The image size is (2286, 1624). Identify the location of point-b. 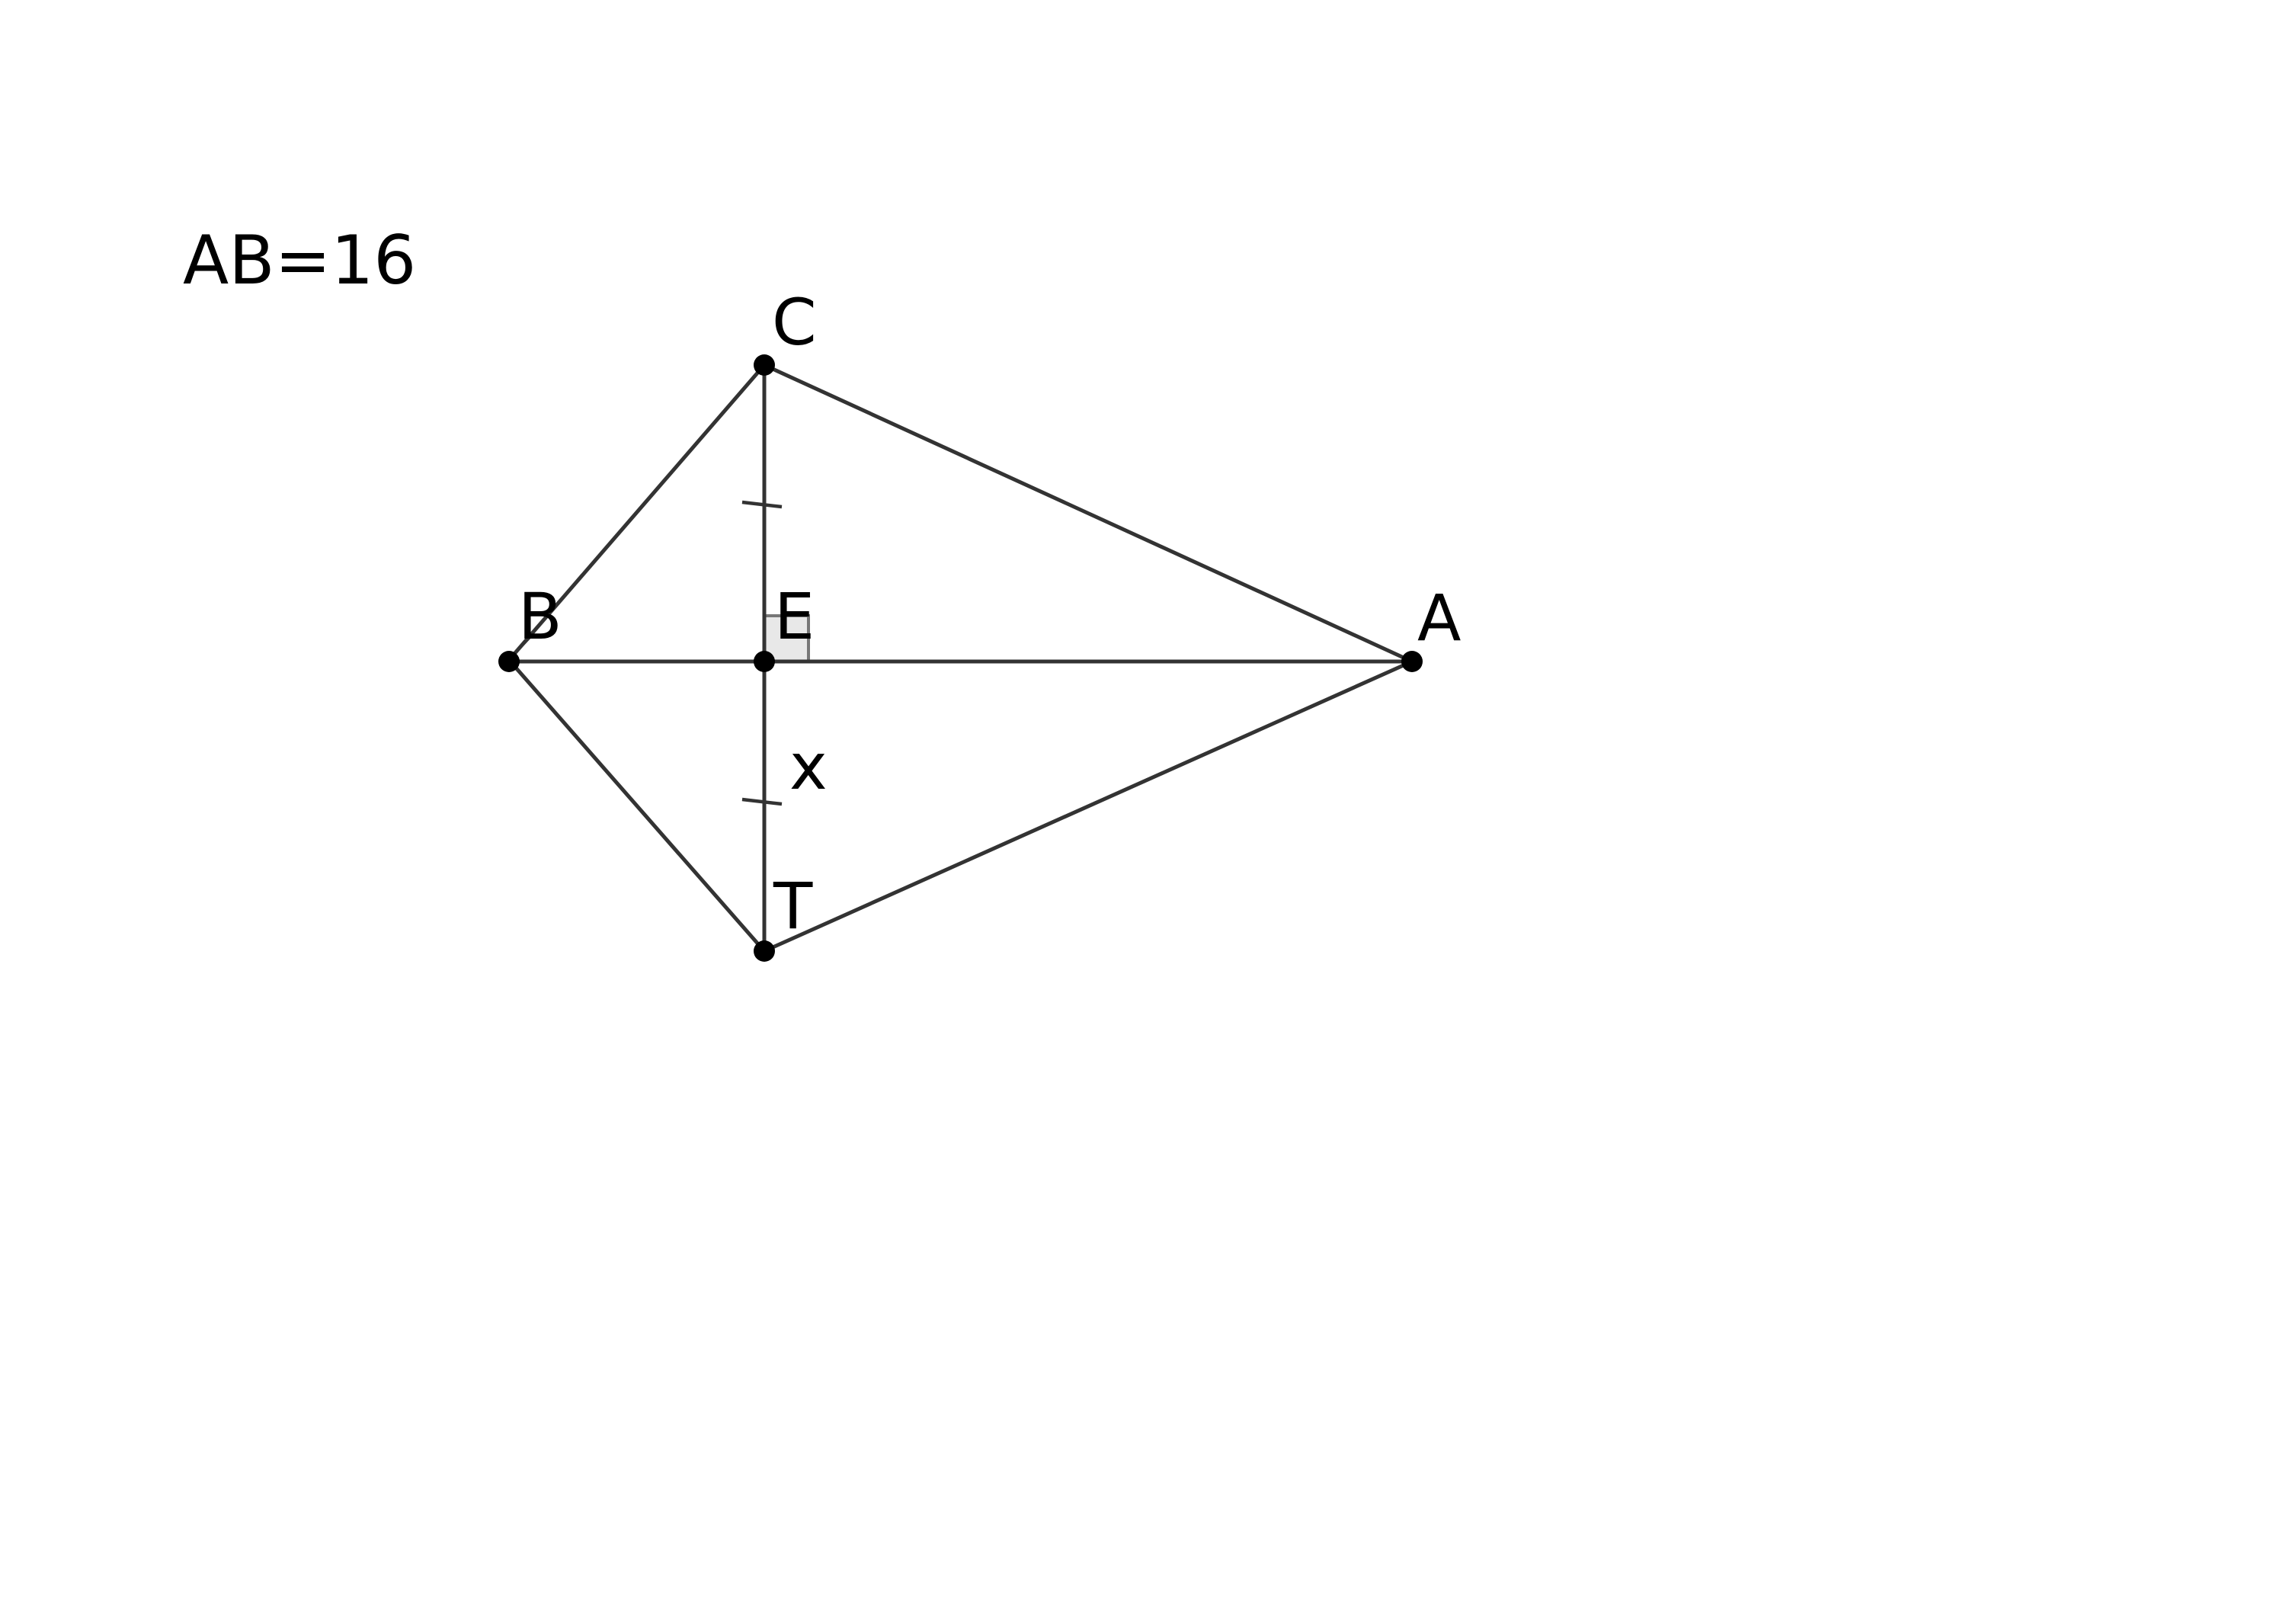
(509, 661).